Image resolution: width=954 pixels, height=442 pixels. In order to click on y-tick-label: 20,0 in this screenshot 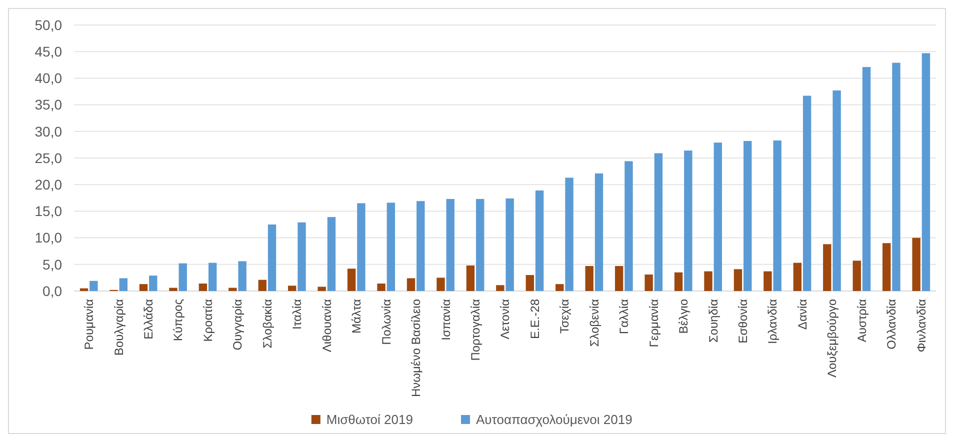, I will do `click(48, 184)`.